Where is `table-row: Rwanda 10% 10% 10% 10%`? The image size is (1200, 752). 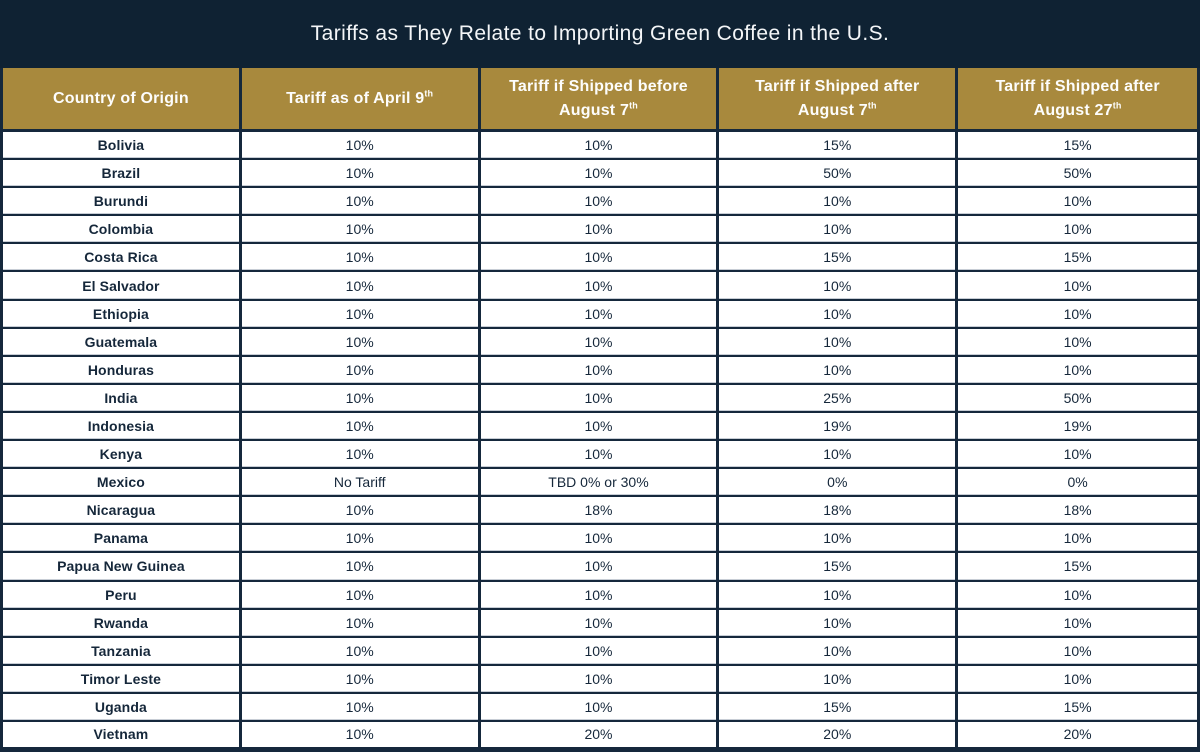
table-row: Rwanda 10% 10% 10% 10% is located at coordinates (600, 623).